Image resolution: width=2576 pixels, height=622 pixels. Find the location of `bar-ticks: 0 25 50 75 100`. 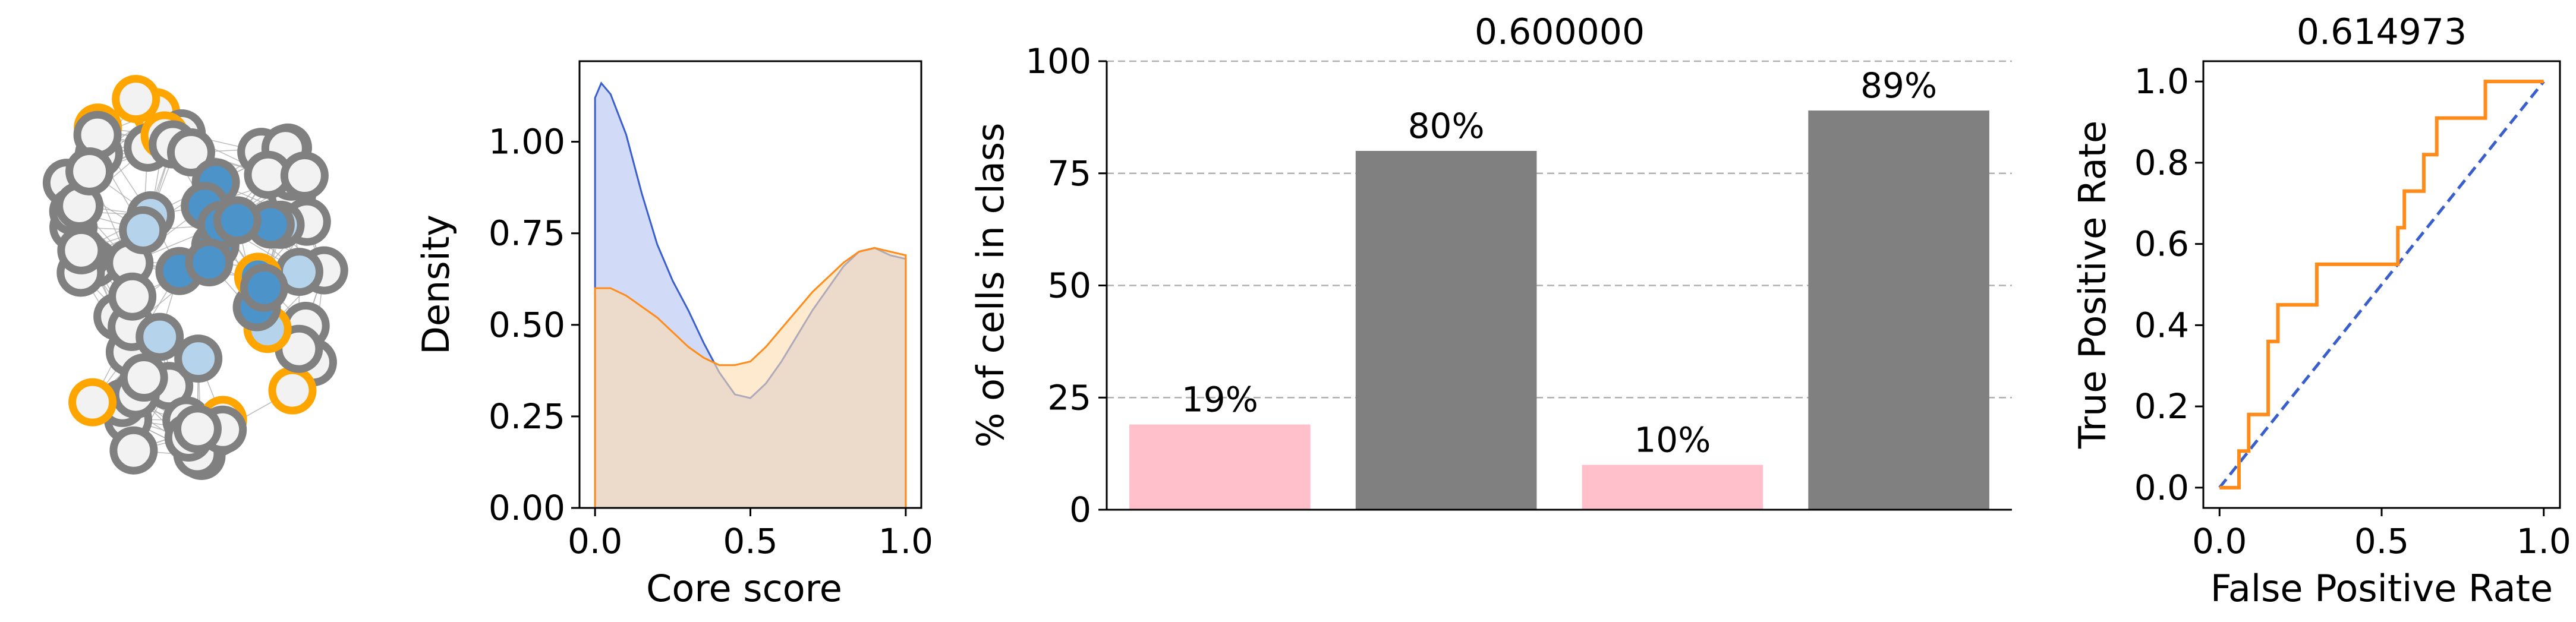

bar-ticks: 0 25 50 75 100 is located at coordinates (1066, 285).